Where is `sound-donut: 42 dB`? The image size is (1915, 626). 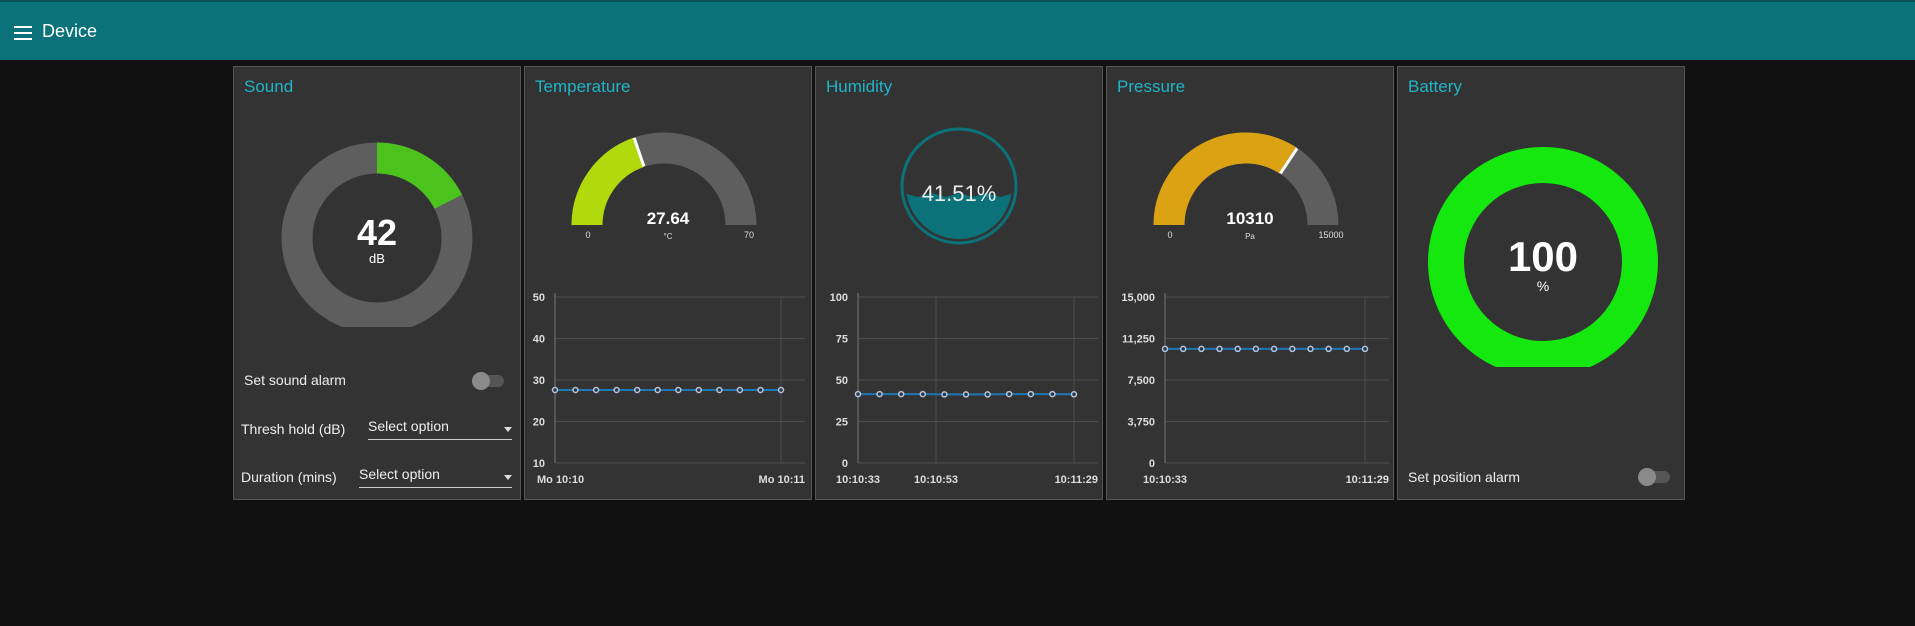 sound-donut: 42 dB is located at coordinates (377, 234).